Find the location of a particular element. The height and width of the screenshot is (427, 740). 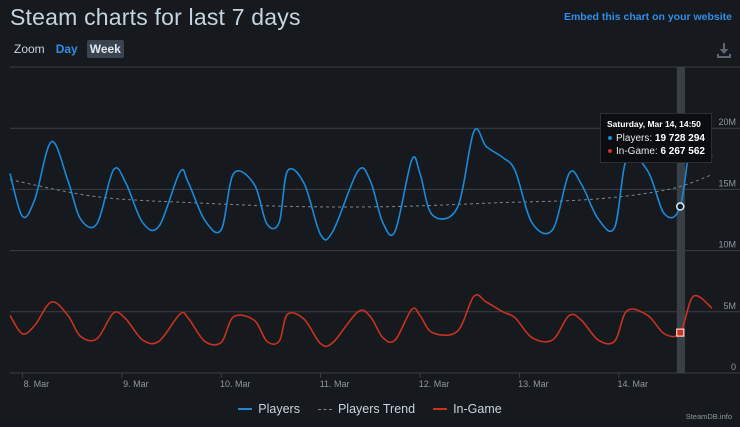

legend-item-in-game: In-Game is located at coordinates (467, 409).